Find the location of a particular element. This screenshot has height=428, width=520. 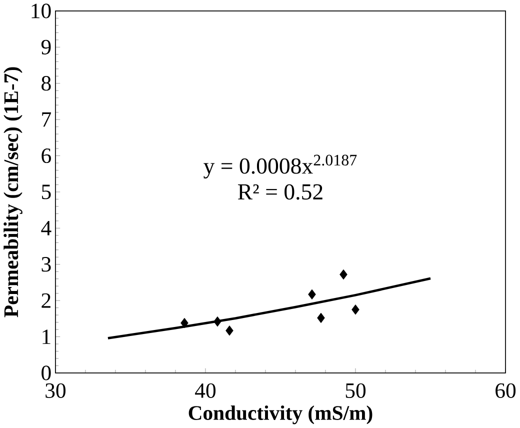

y-tick-label: 10 is located at coordinates (41, 11).